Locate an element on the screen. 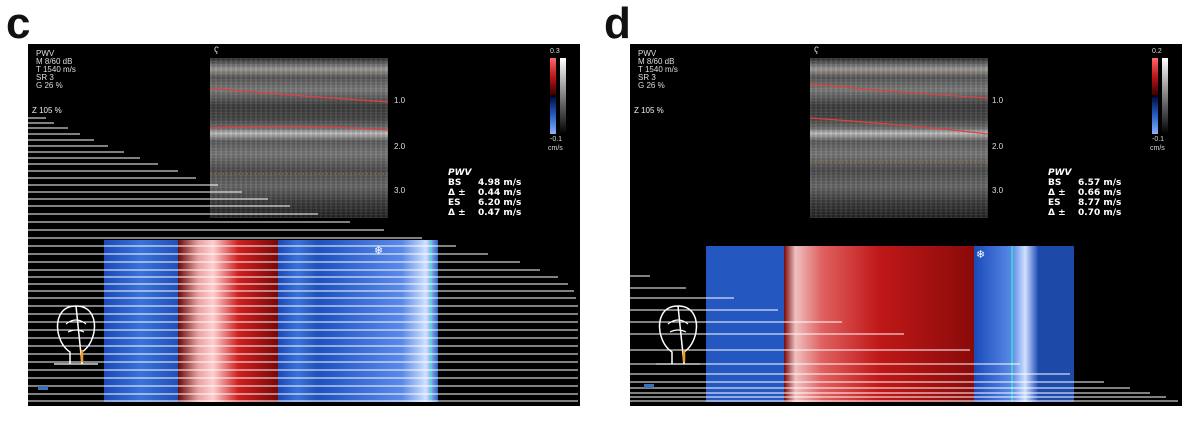  panel-c-letter: c is located at coordinates (18, 24).